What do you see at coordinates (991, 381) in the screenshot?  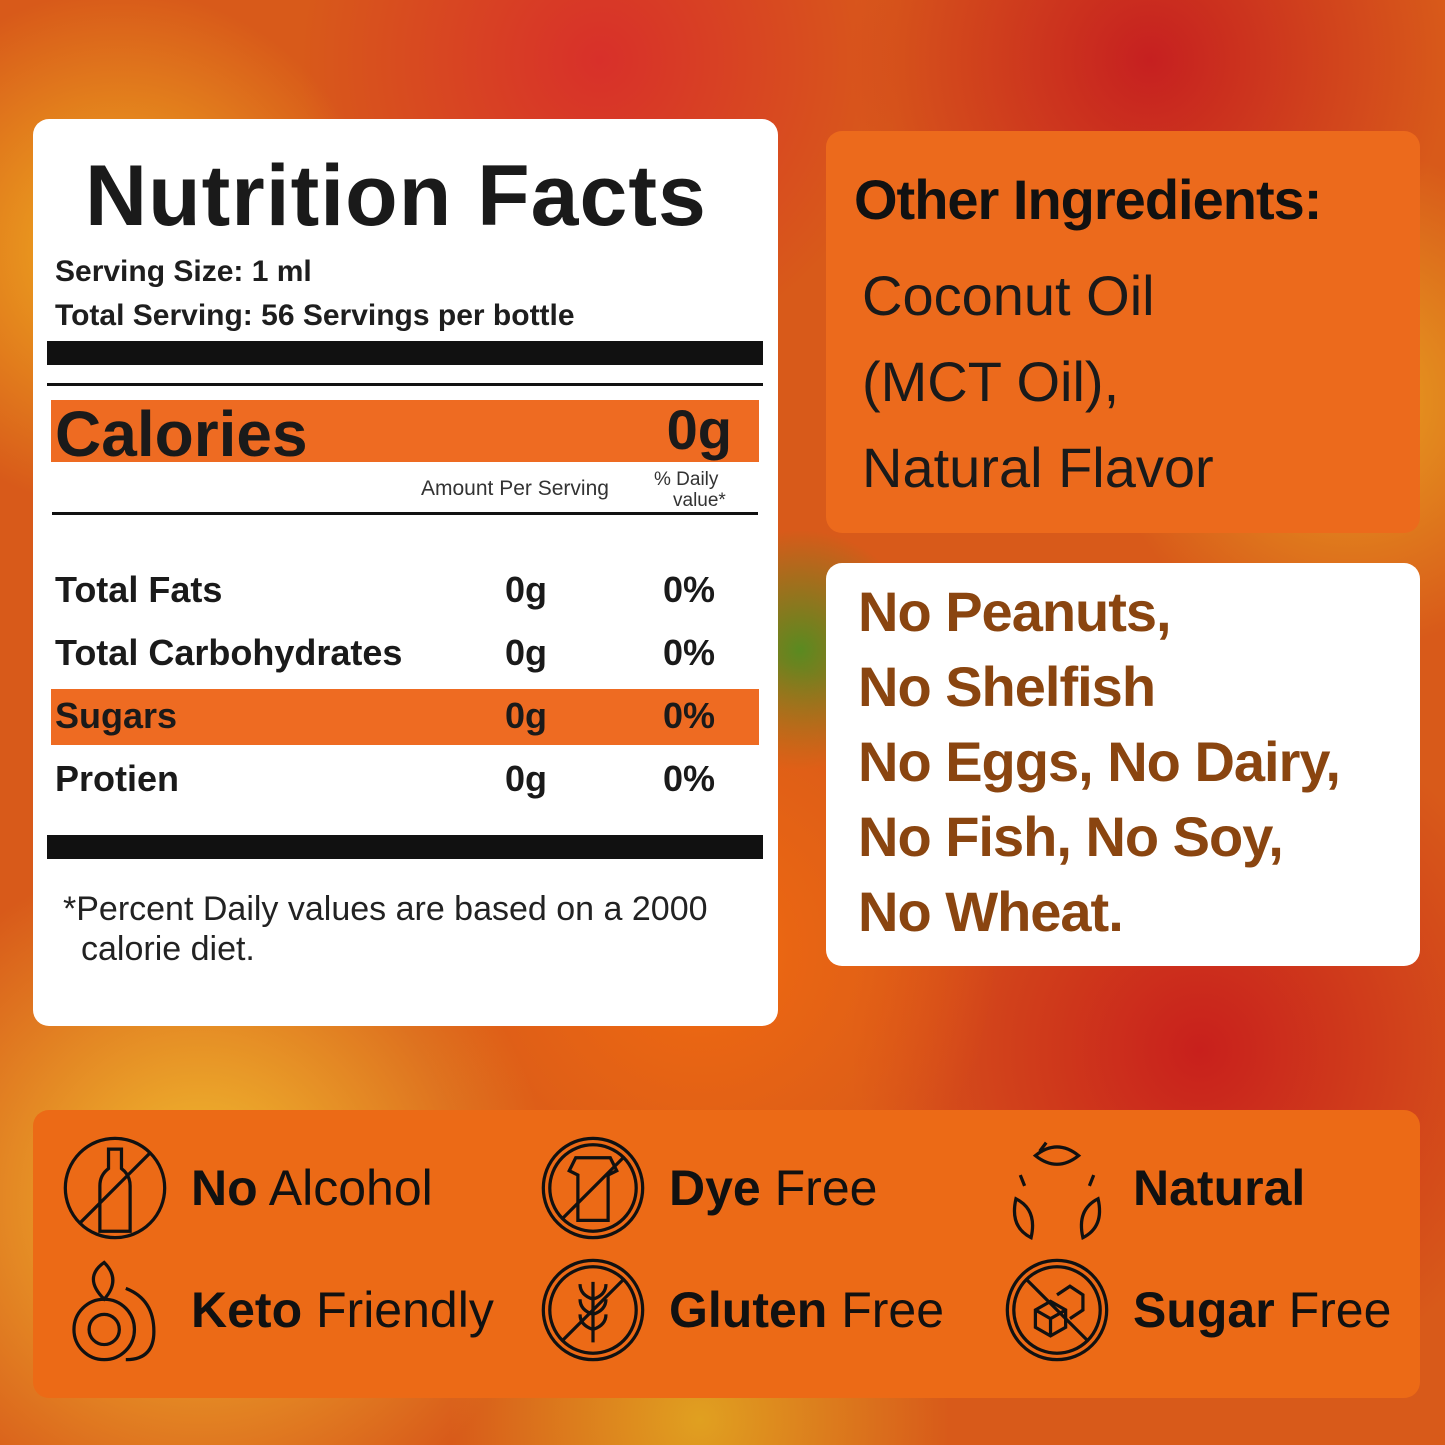 I see `ingredient: (MCT Oil),` at bounding box center [991, 381].